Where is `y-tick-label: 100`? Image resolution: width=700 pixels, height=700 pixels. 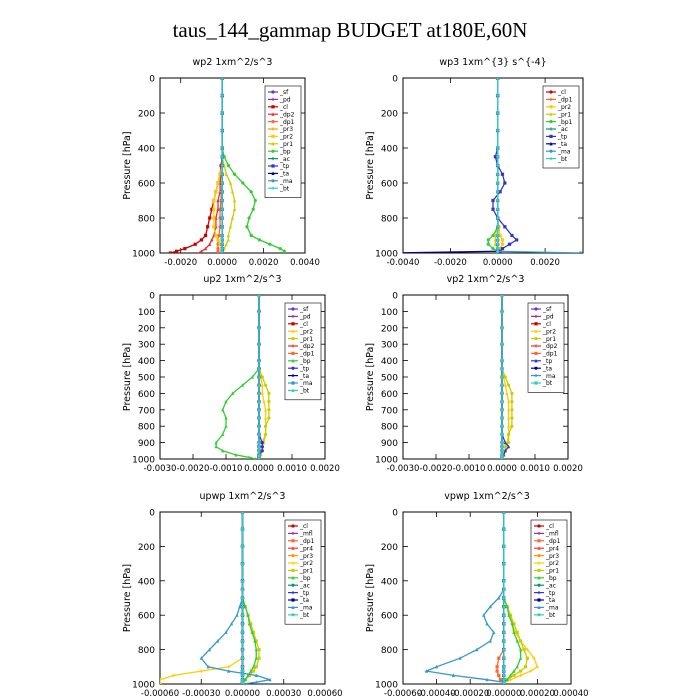
y-tick-label: 100 is located at coordinates (146, 313).